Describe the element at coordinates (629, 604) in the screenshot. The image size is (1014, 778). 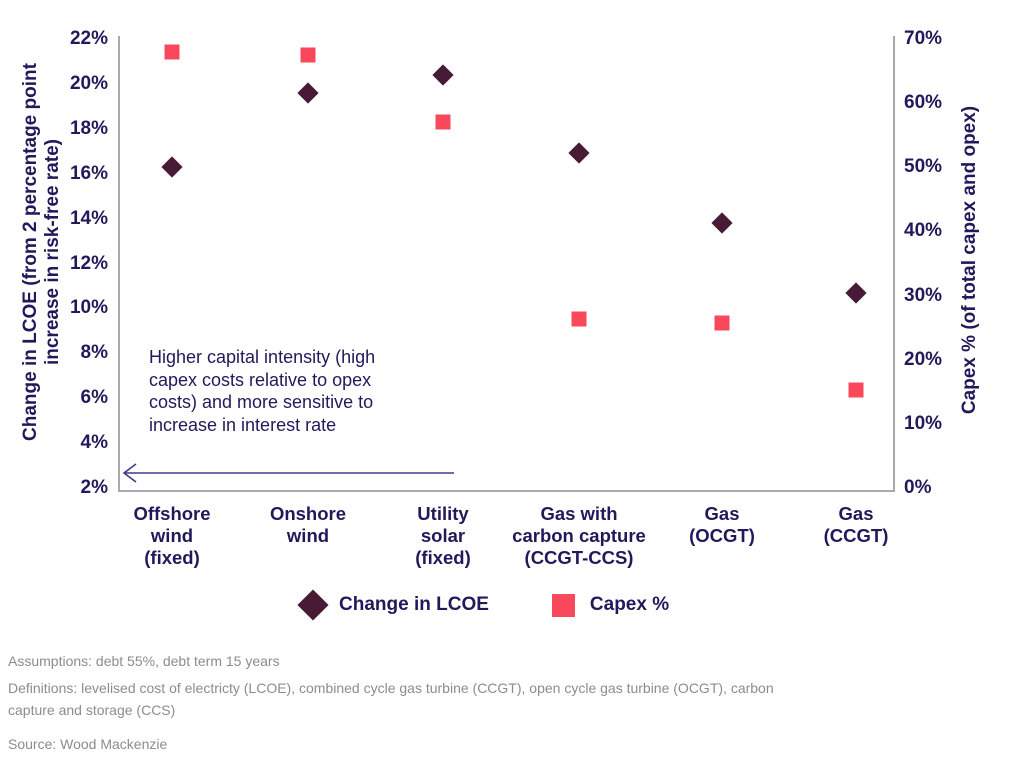
I see `legend-label-capex: Capex %` at that location.